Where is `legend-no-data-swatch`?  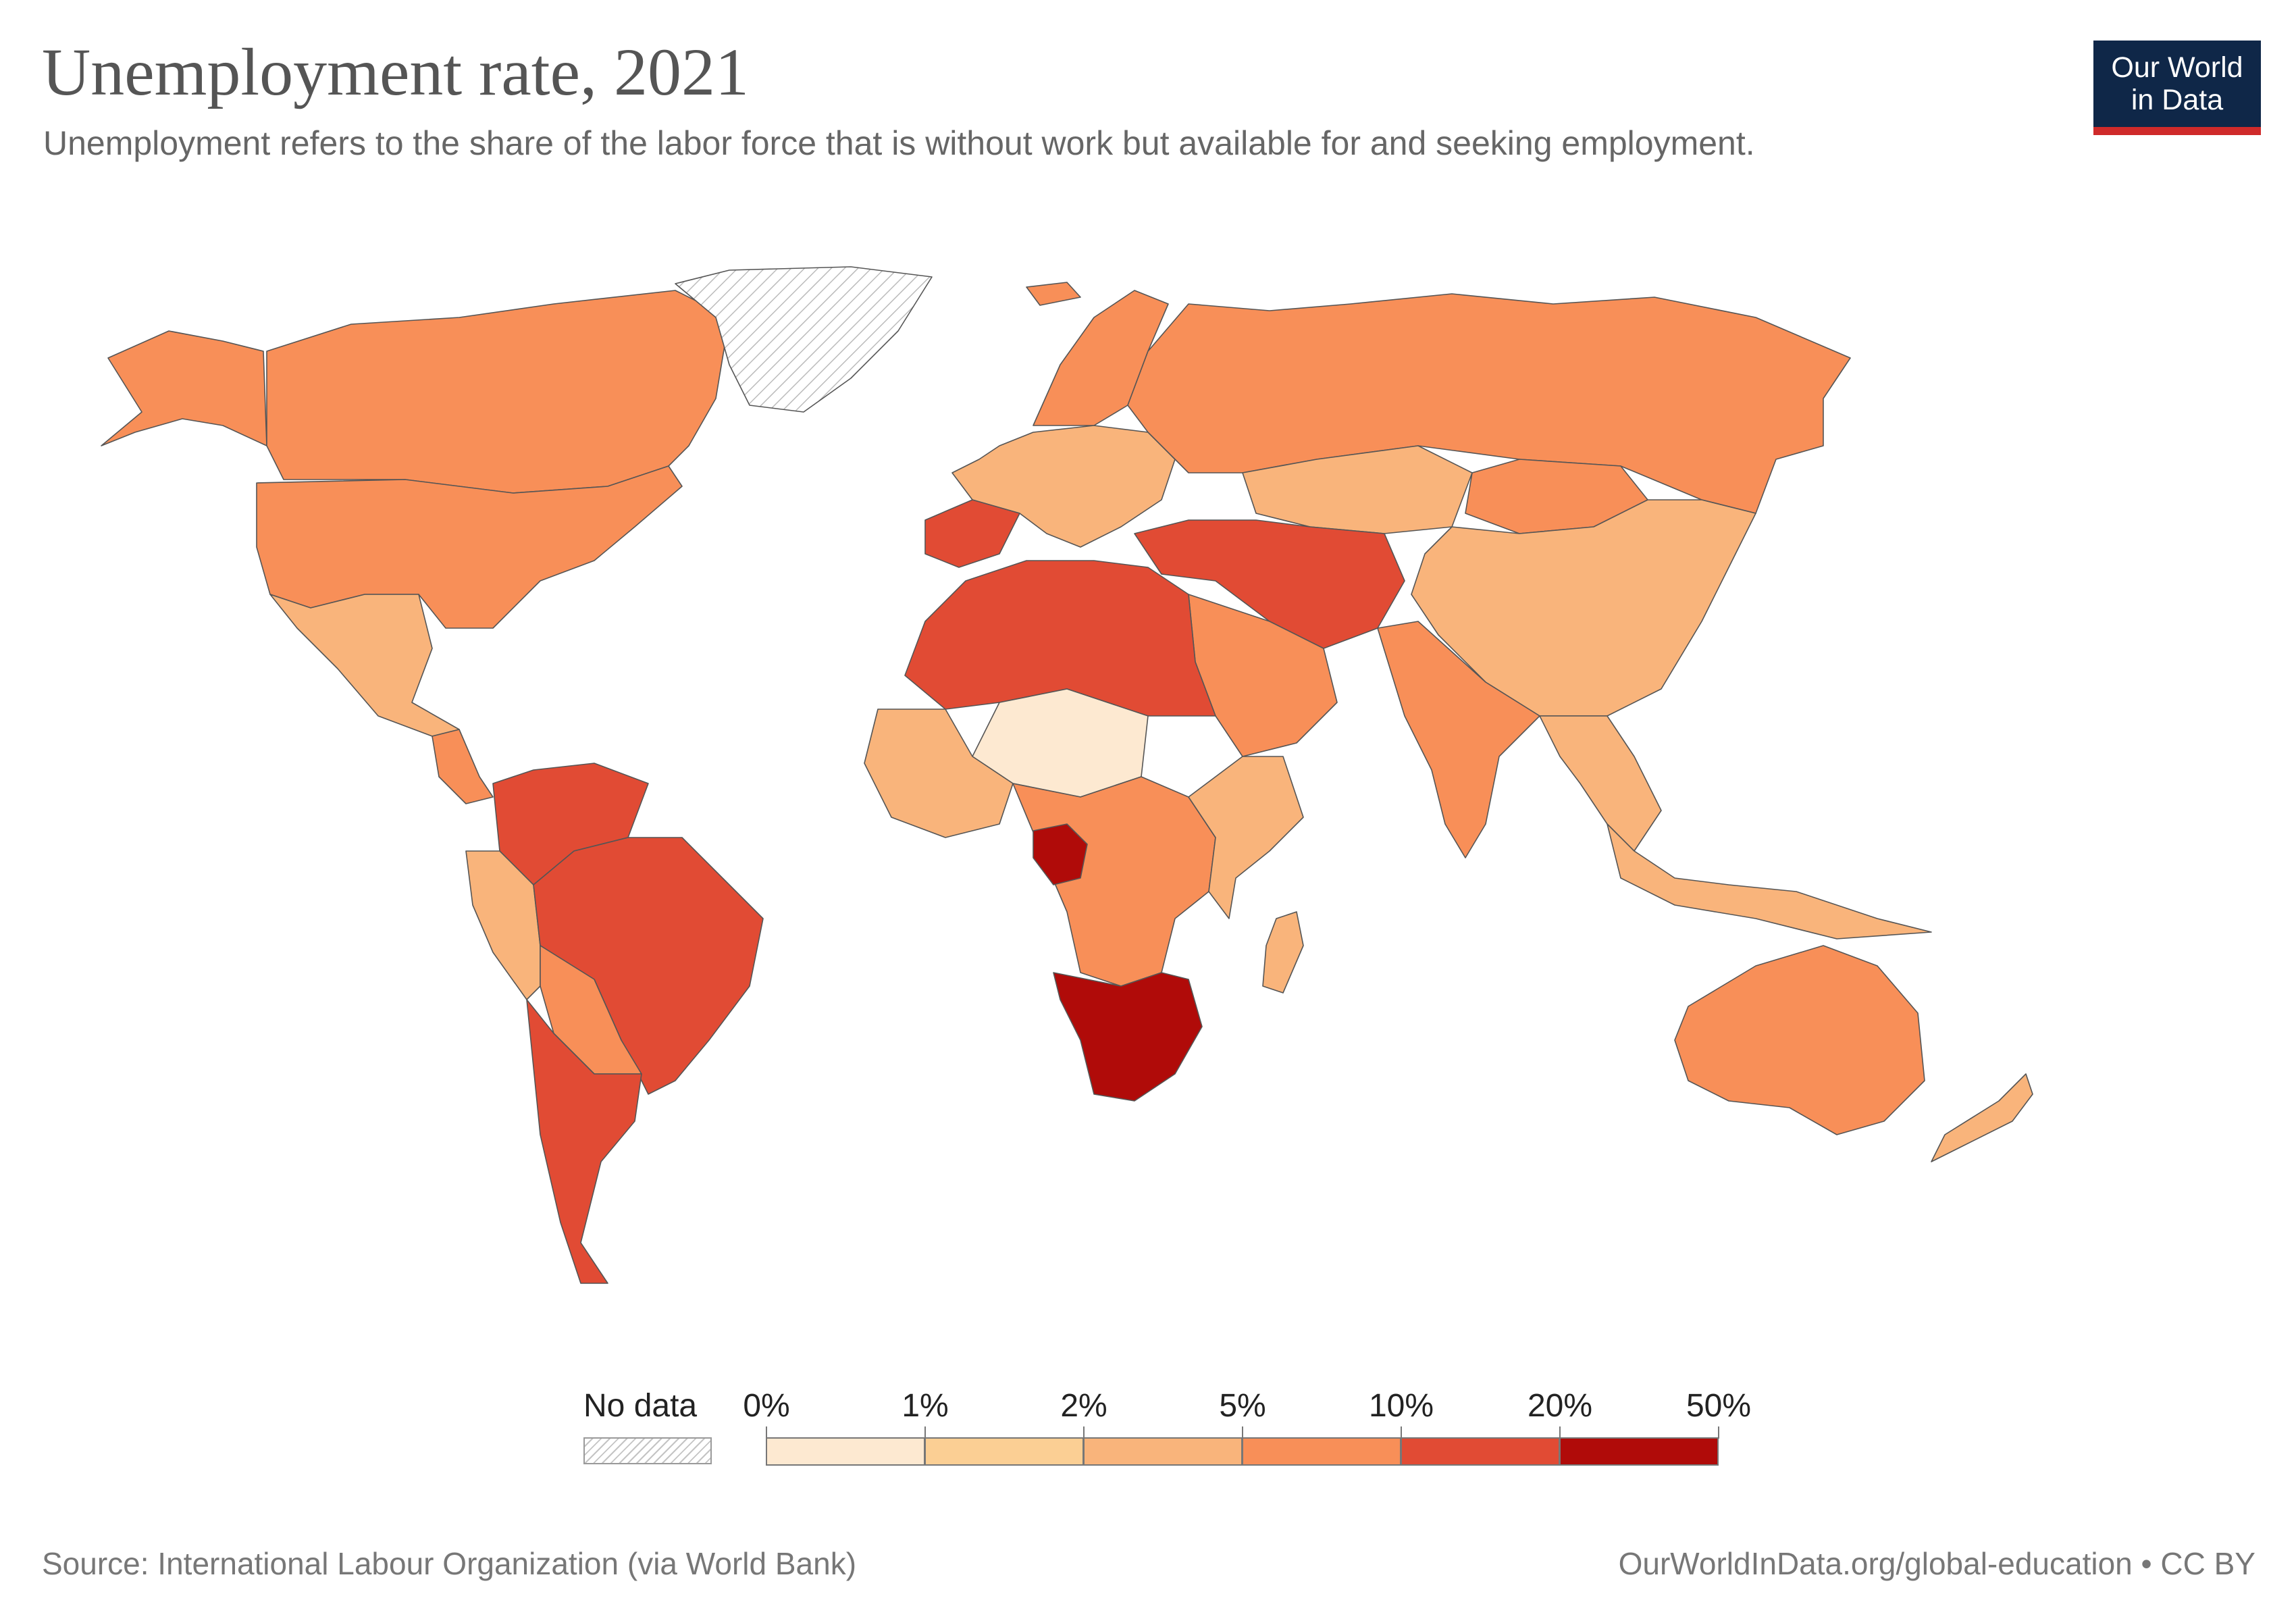 legend-no-data-swatch is located at coordinates (647, 1450).